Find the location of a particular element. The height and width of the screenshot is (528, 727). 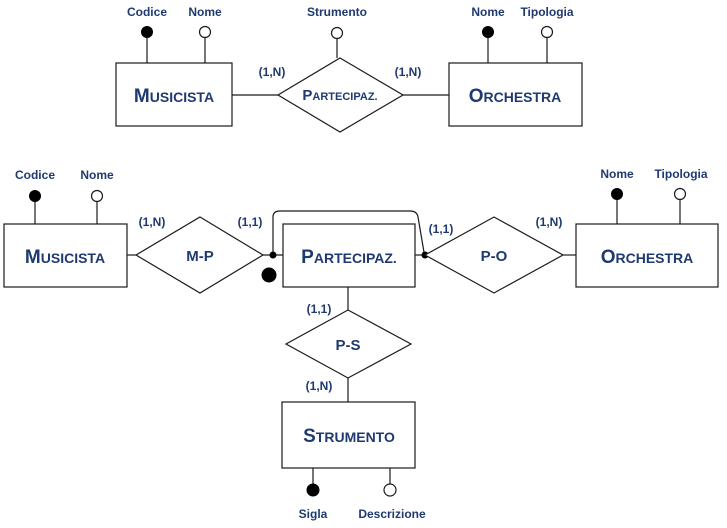

relationship-p-o is located at coordinates (494, 255).